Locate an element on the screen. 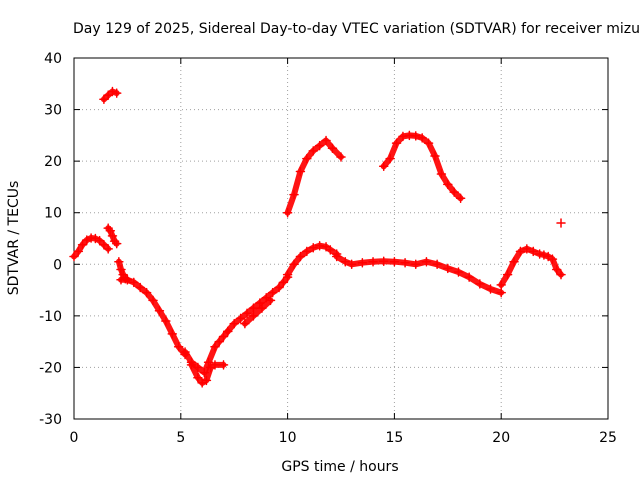  x-tick-label: 20 is located at coordinates (501, 438).